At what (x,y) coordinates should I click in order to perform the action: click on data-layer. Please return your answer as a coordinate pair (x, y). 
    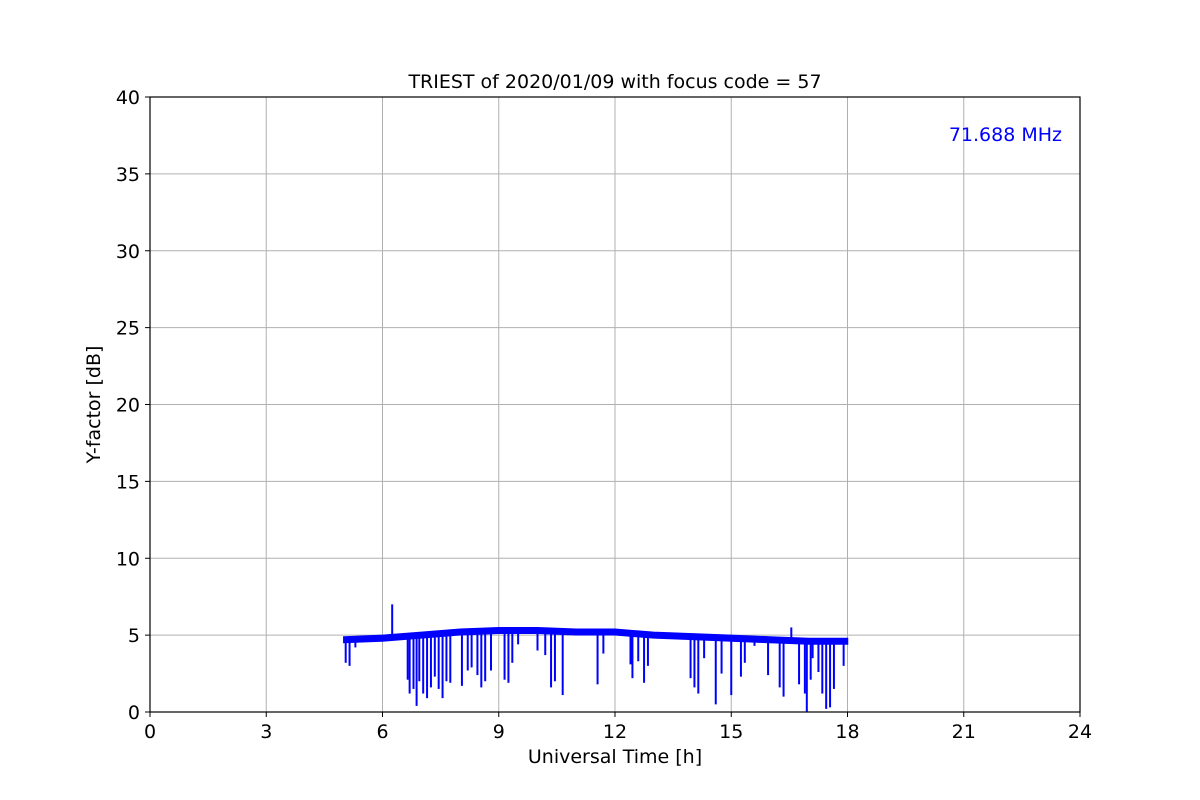
    Looking at the image, I should click on (596, 658).